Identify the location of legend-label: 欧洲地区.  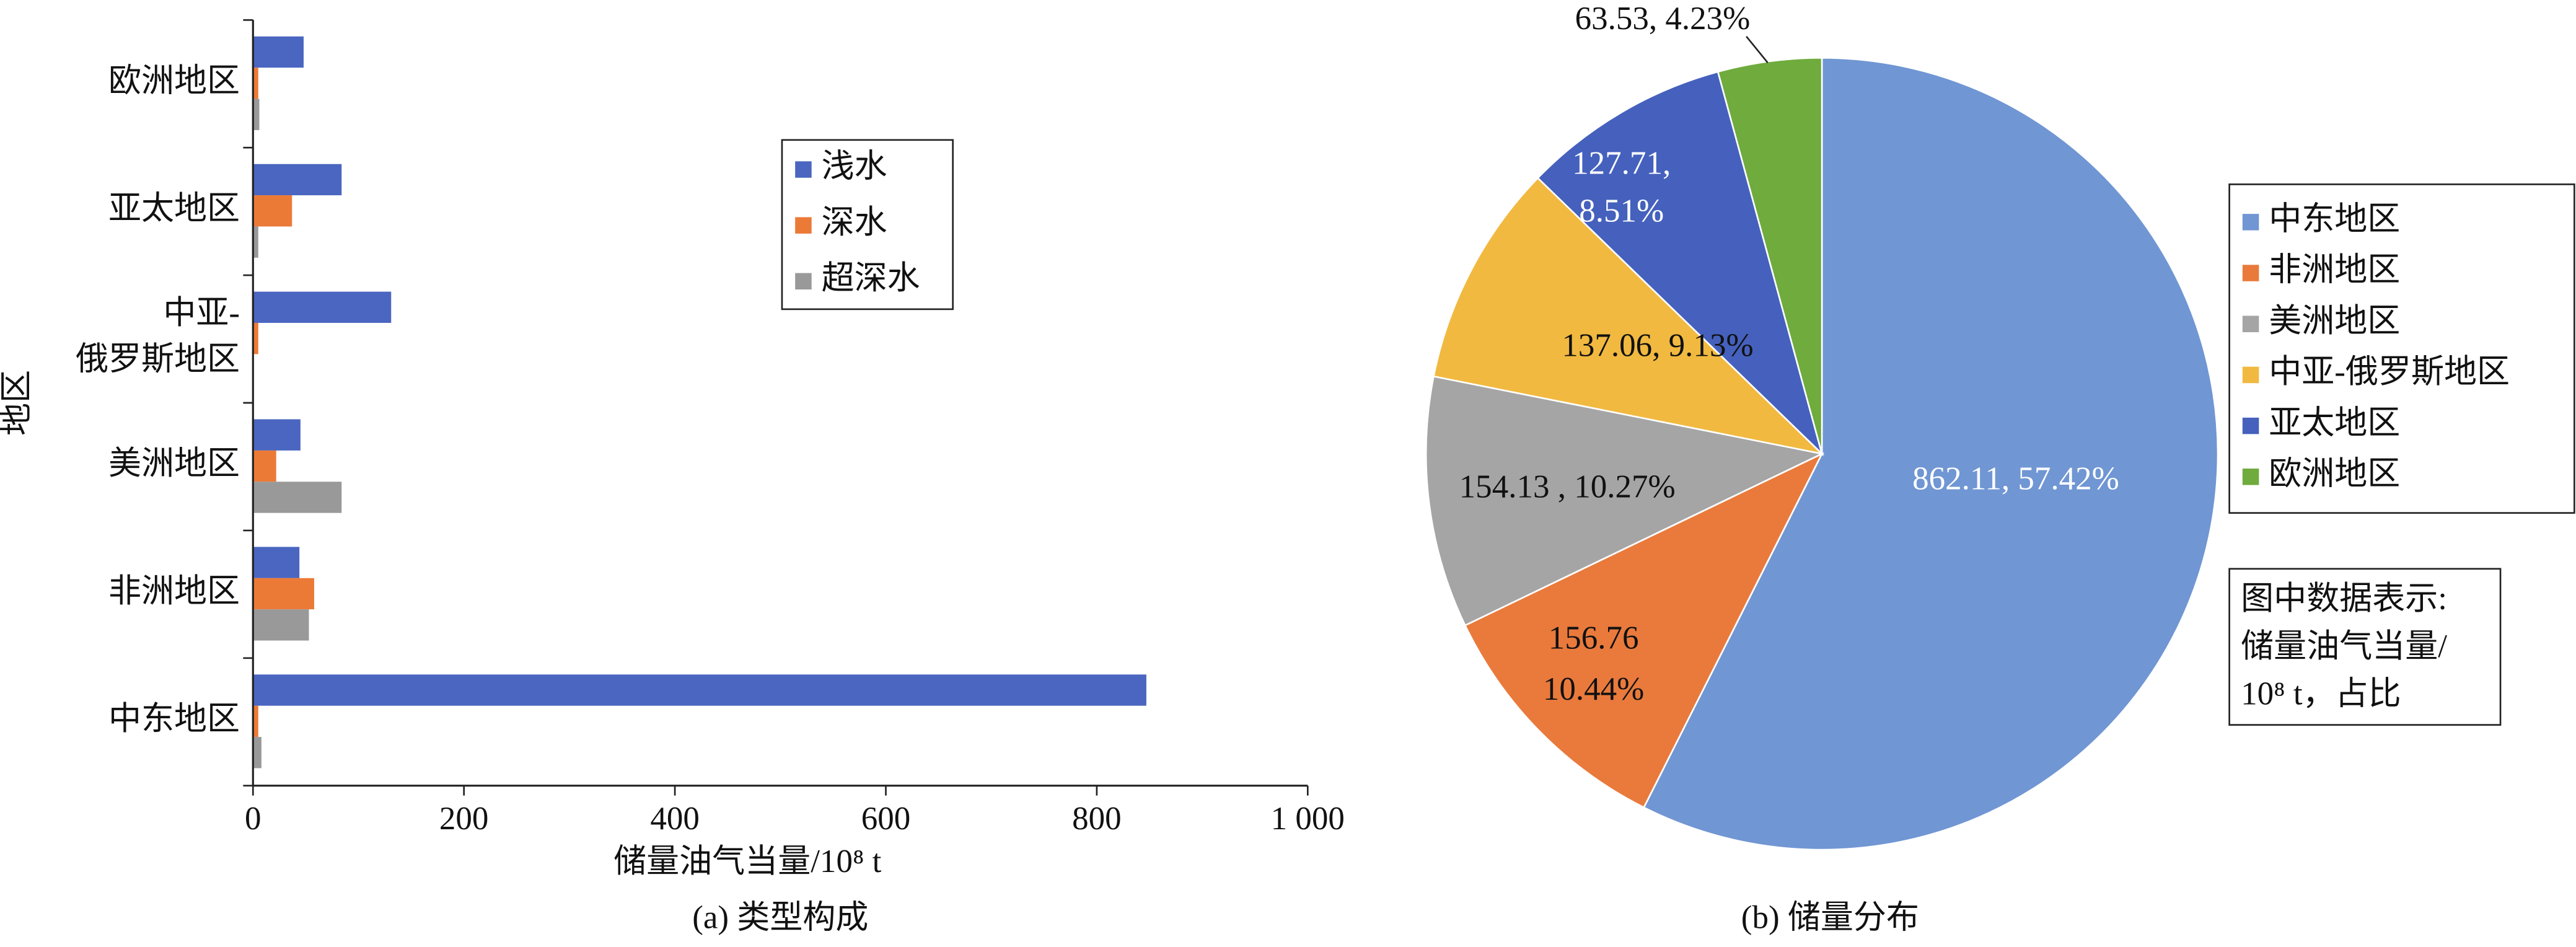
(2334, 474).